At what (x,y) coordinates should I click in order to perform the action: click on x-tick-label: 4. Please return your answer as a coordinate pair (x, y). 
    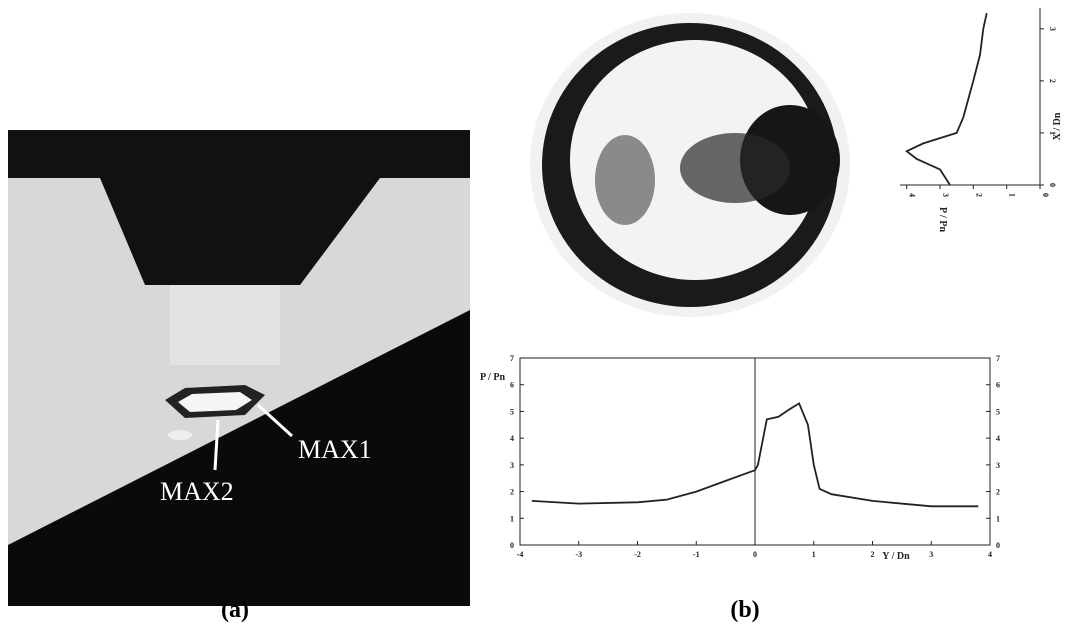
    Looking at the image, I should click on (990, 554).